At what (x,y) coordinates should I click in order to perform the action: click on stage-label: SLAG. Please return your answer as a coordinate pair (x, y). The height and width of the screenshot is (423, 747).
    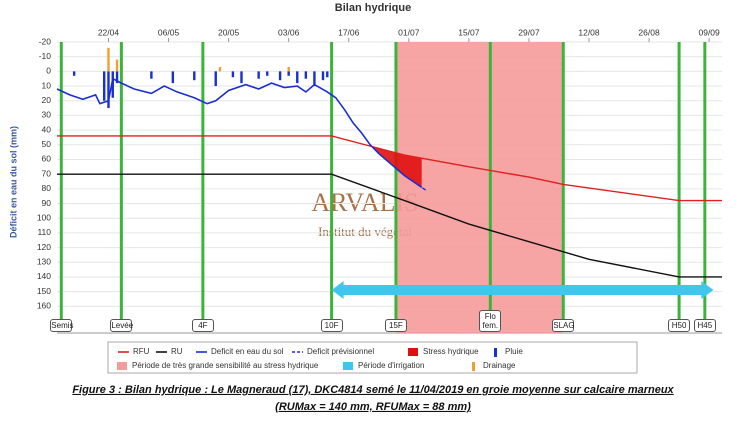
    Looking at the image, I should click on (563, 325).